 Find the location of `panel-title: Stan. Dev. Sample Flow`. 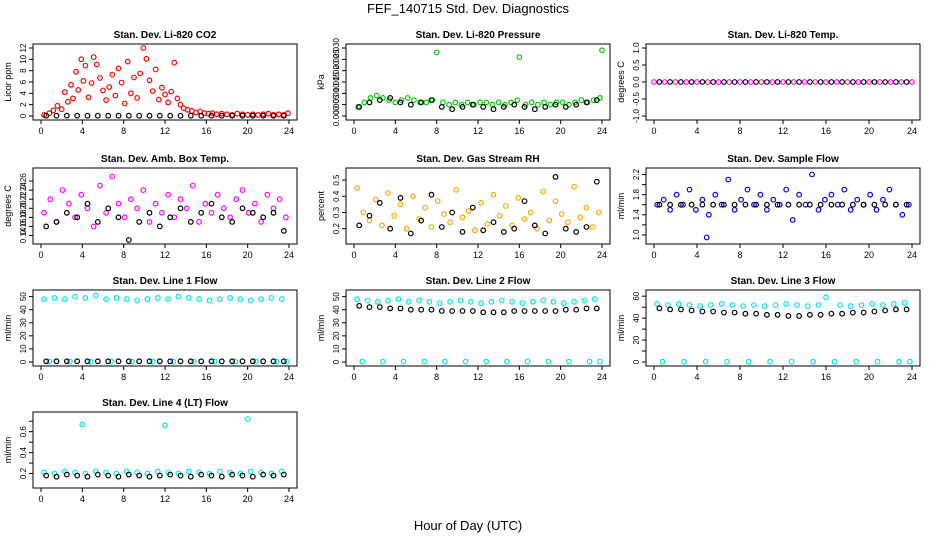

panel-title: Stan. Dev. Sample Flow is located at coordinates (783, 159).